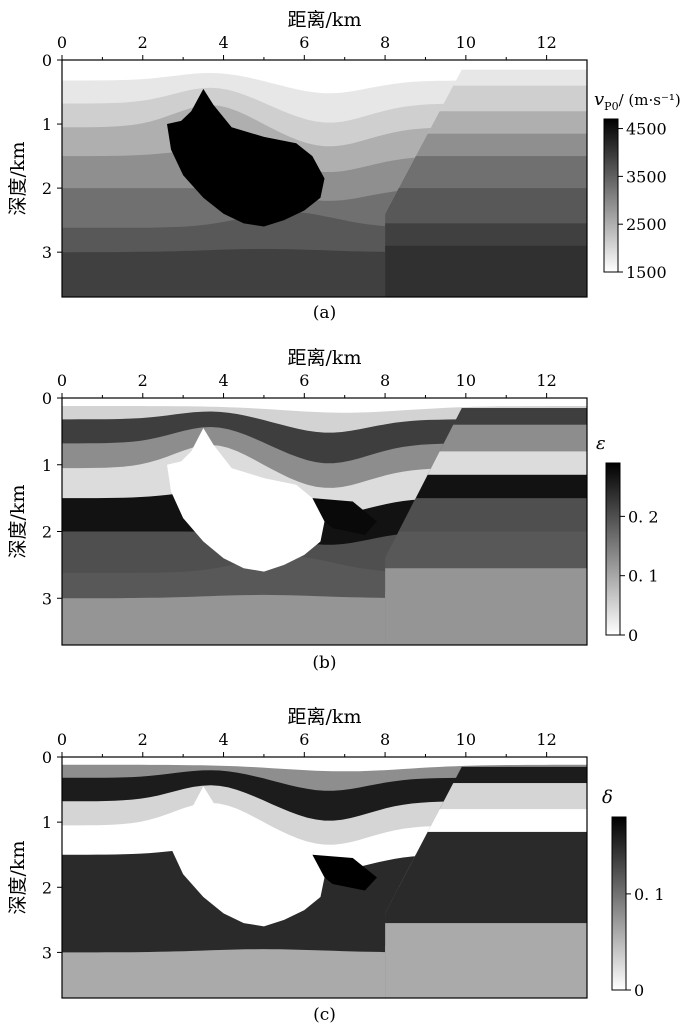  I want to click on colorbar-subscript: P0, so click(611, 106).